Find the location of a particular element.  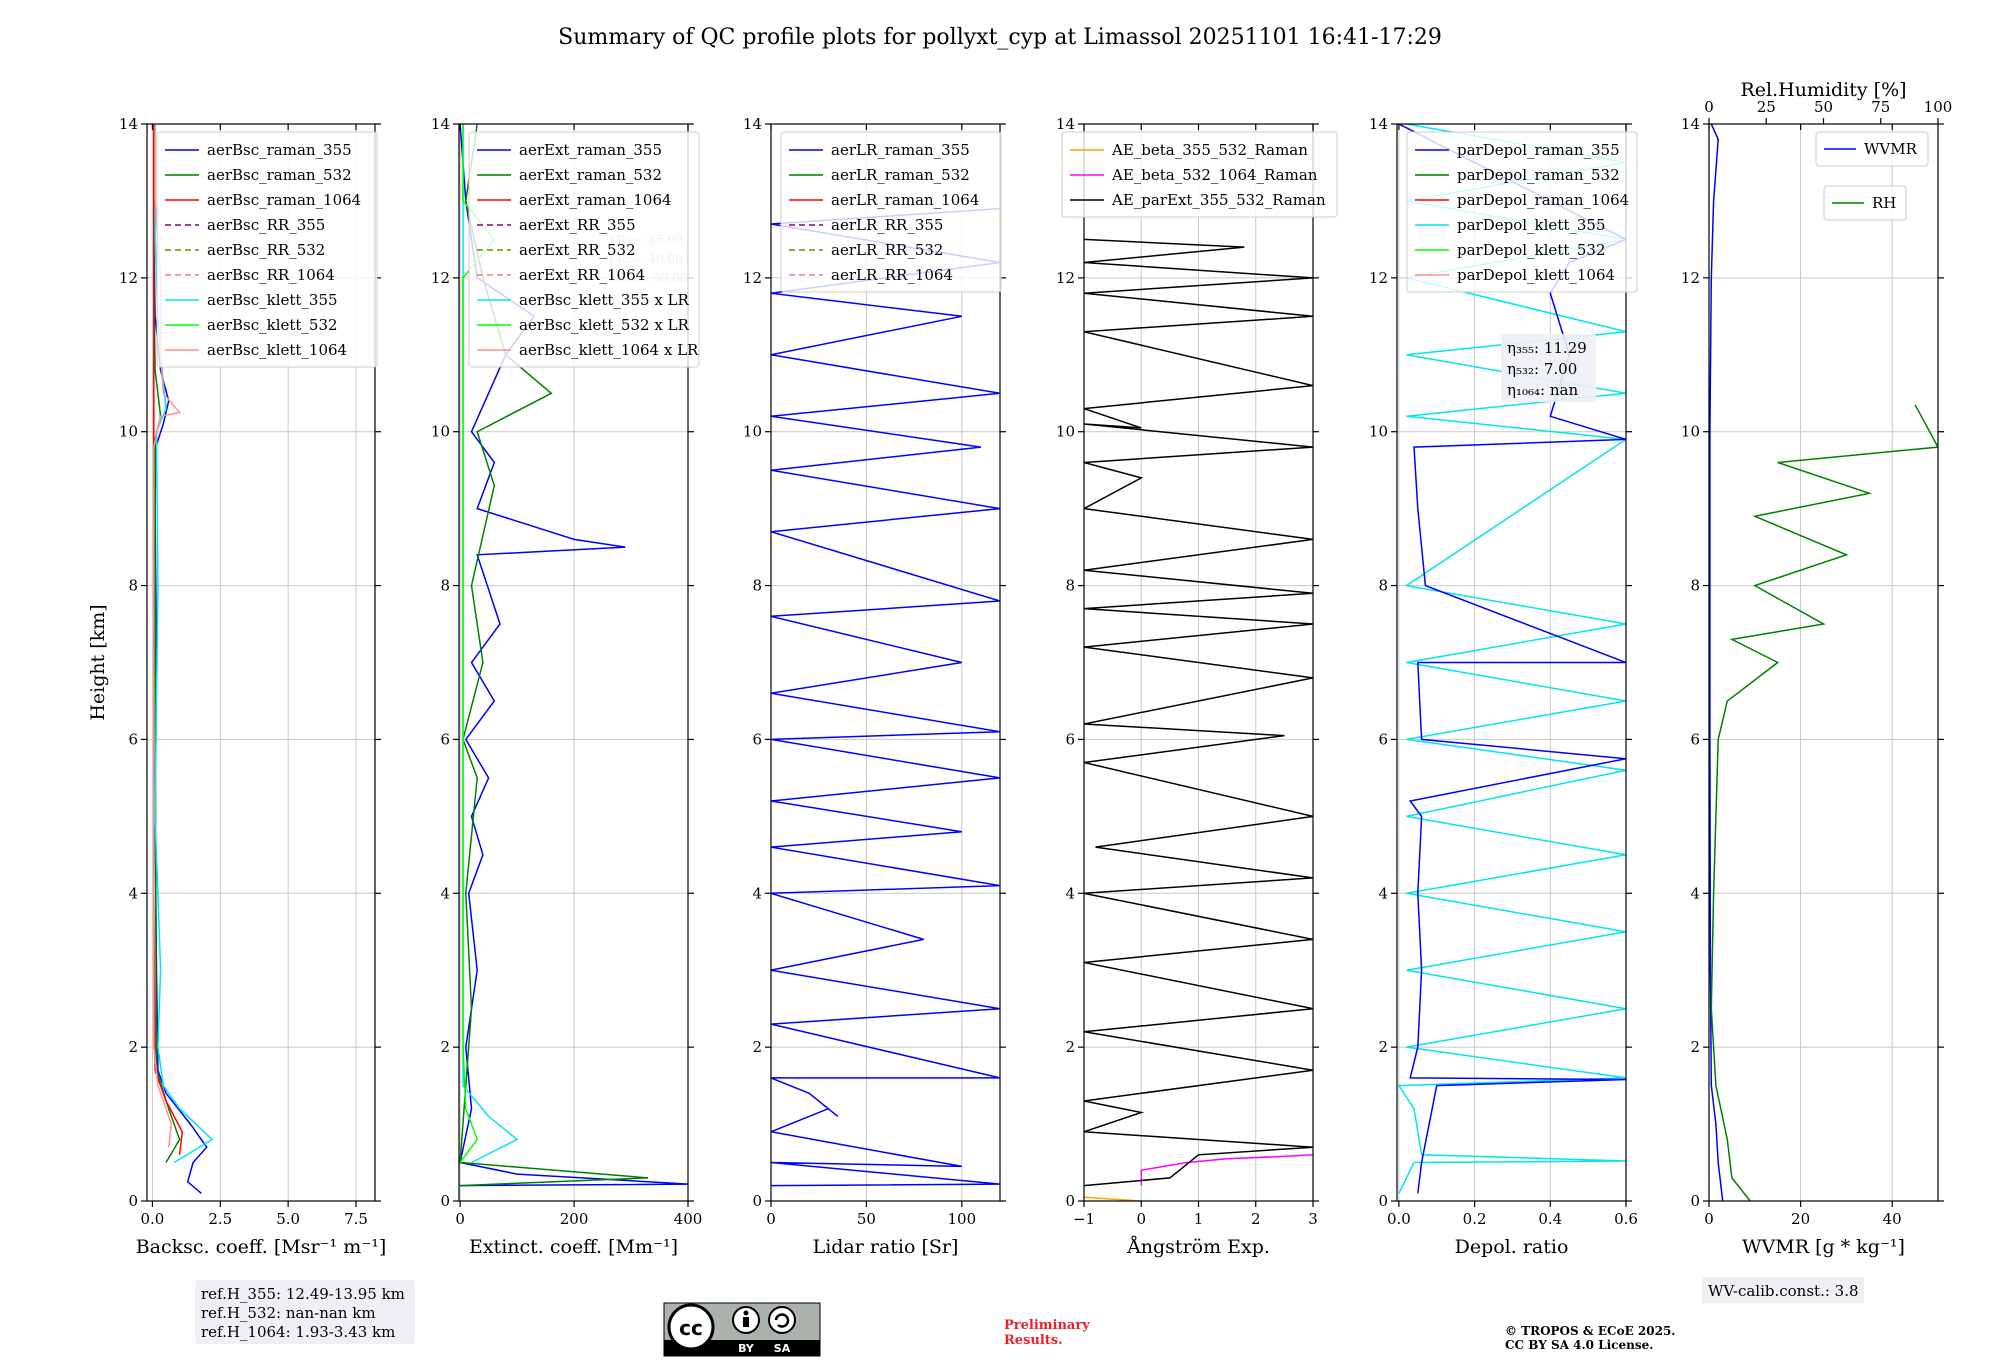

top-axis-label: Rel.Humidity [%] is located at coordinates (1823, 90).